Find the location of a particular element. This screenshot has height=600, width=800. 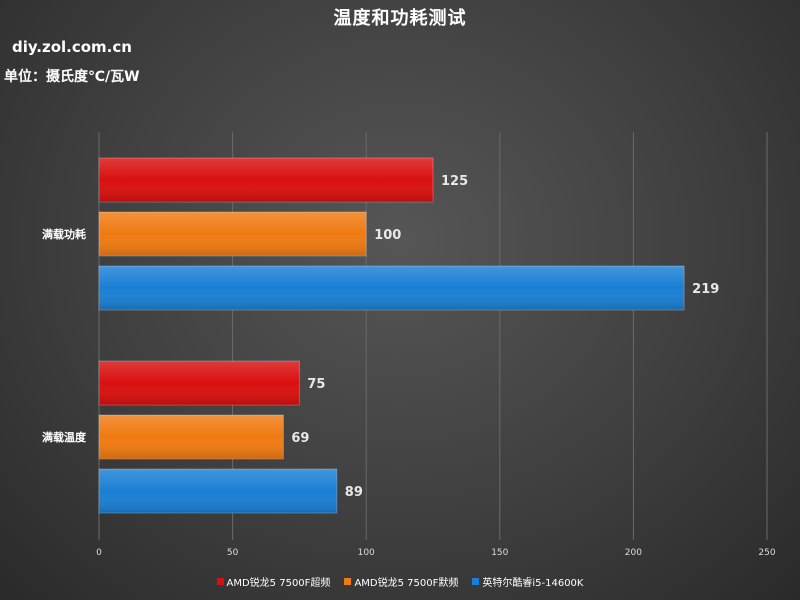

x-tick-label: 100 is located at coordinates (366, 553).